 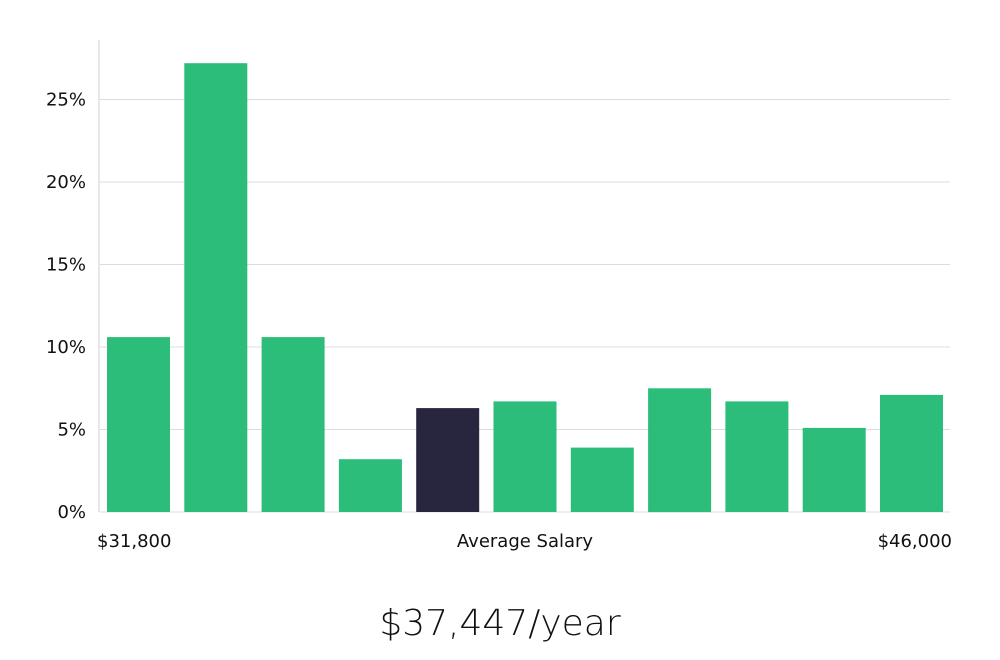 I want to click on x-max-label: $46,000, so click(x=915, y=541).